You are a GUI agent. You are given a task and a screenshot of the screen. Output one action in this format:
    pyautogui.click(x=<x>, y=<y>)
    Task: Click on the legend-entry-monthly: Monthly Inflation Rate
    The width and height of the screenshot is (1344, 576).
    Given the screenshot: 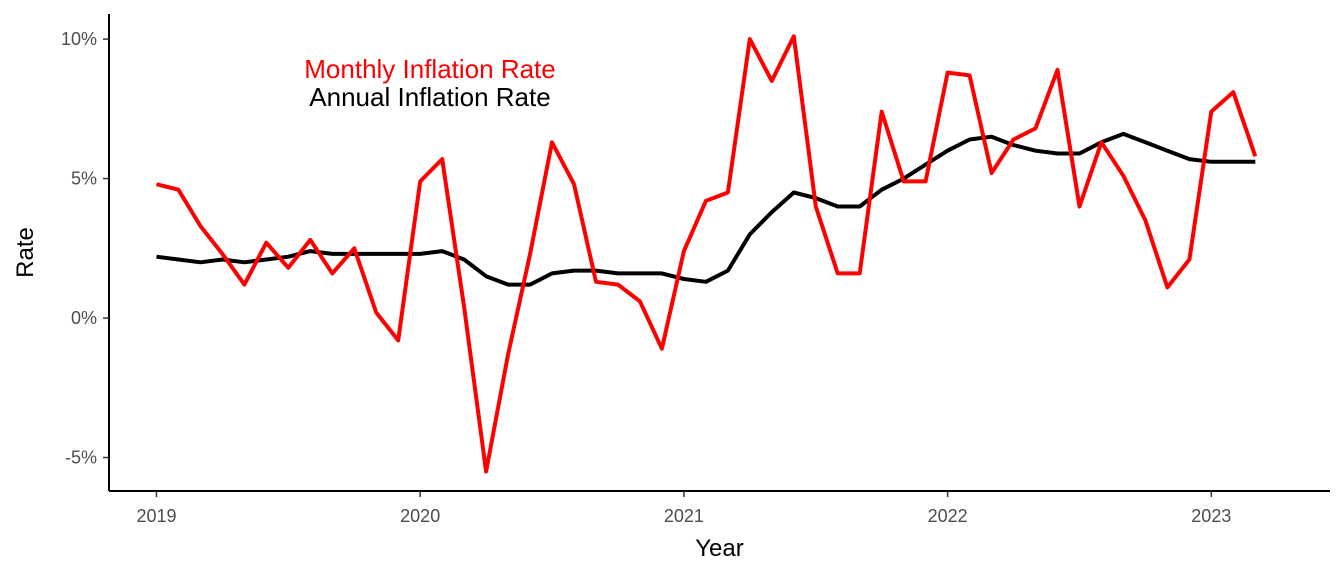 What is the action you would take?
    pyautogui.click(x=429, y=69)
    